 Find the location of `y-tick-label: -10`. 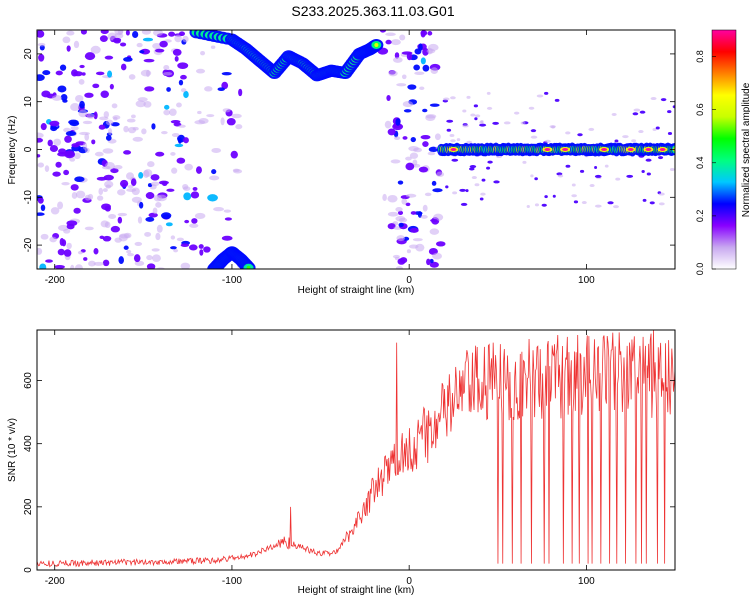

y-tick-label: -10 is located at coordinates (28, 197).